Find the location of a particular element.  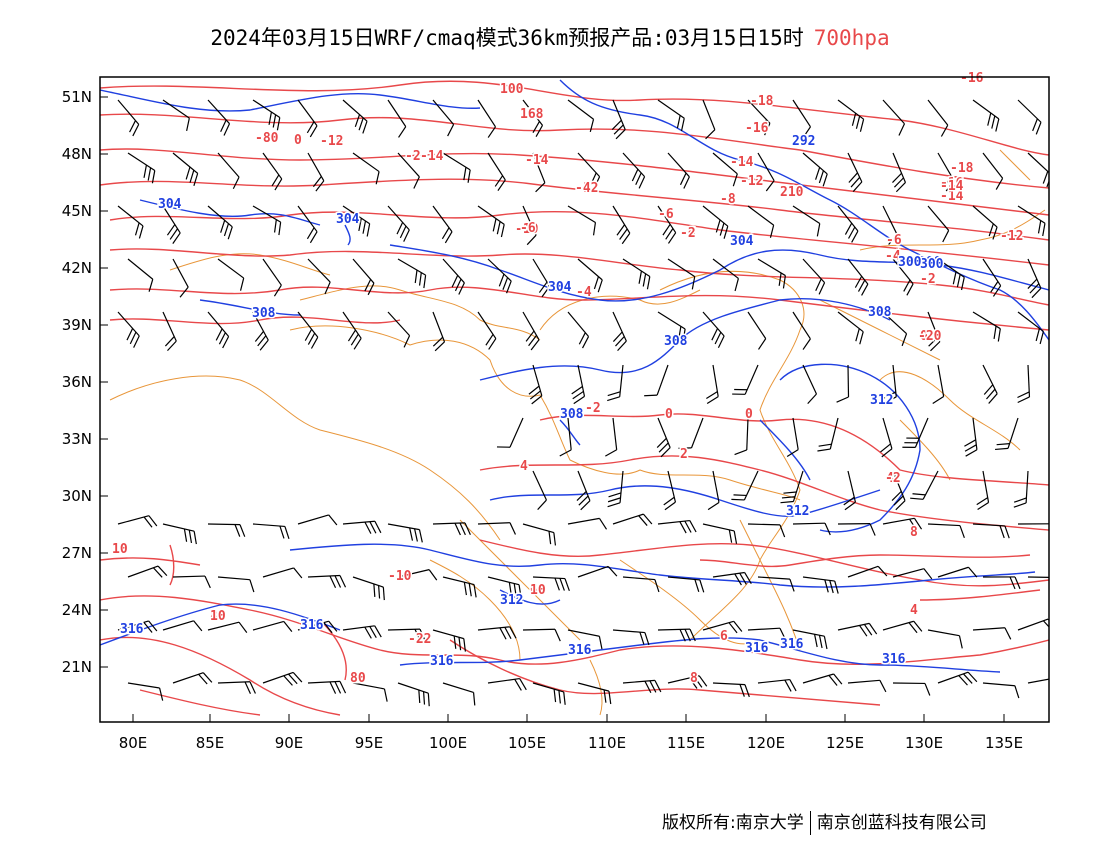

temperature-label: -4 is located at coordinates (584, 292).